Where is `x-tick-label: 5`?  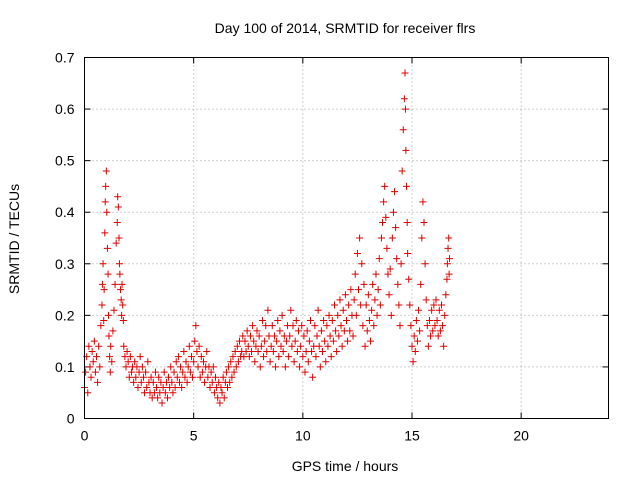 x-tick-label: 5 is located at coordinates (194, 436).